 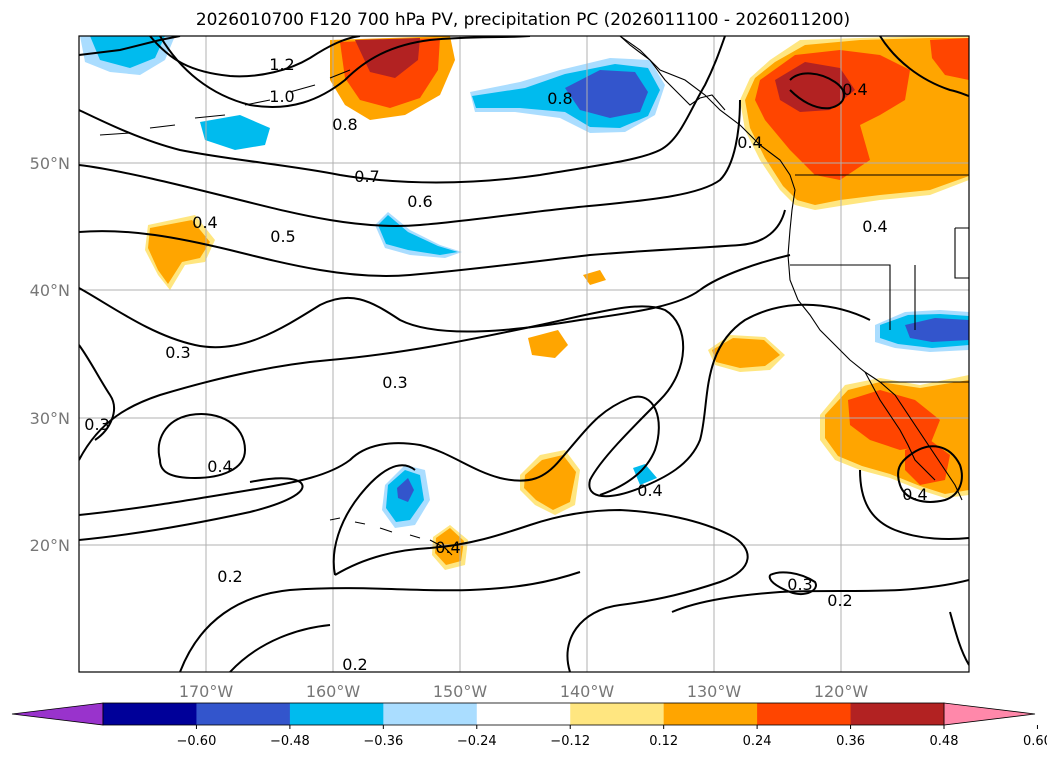 I want to click on contour-label: 1.2, so click(x=281, y=64).